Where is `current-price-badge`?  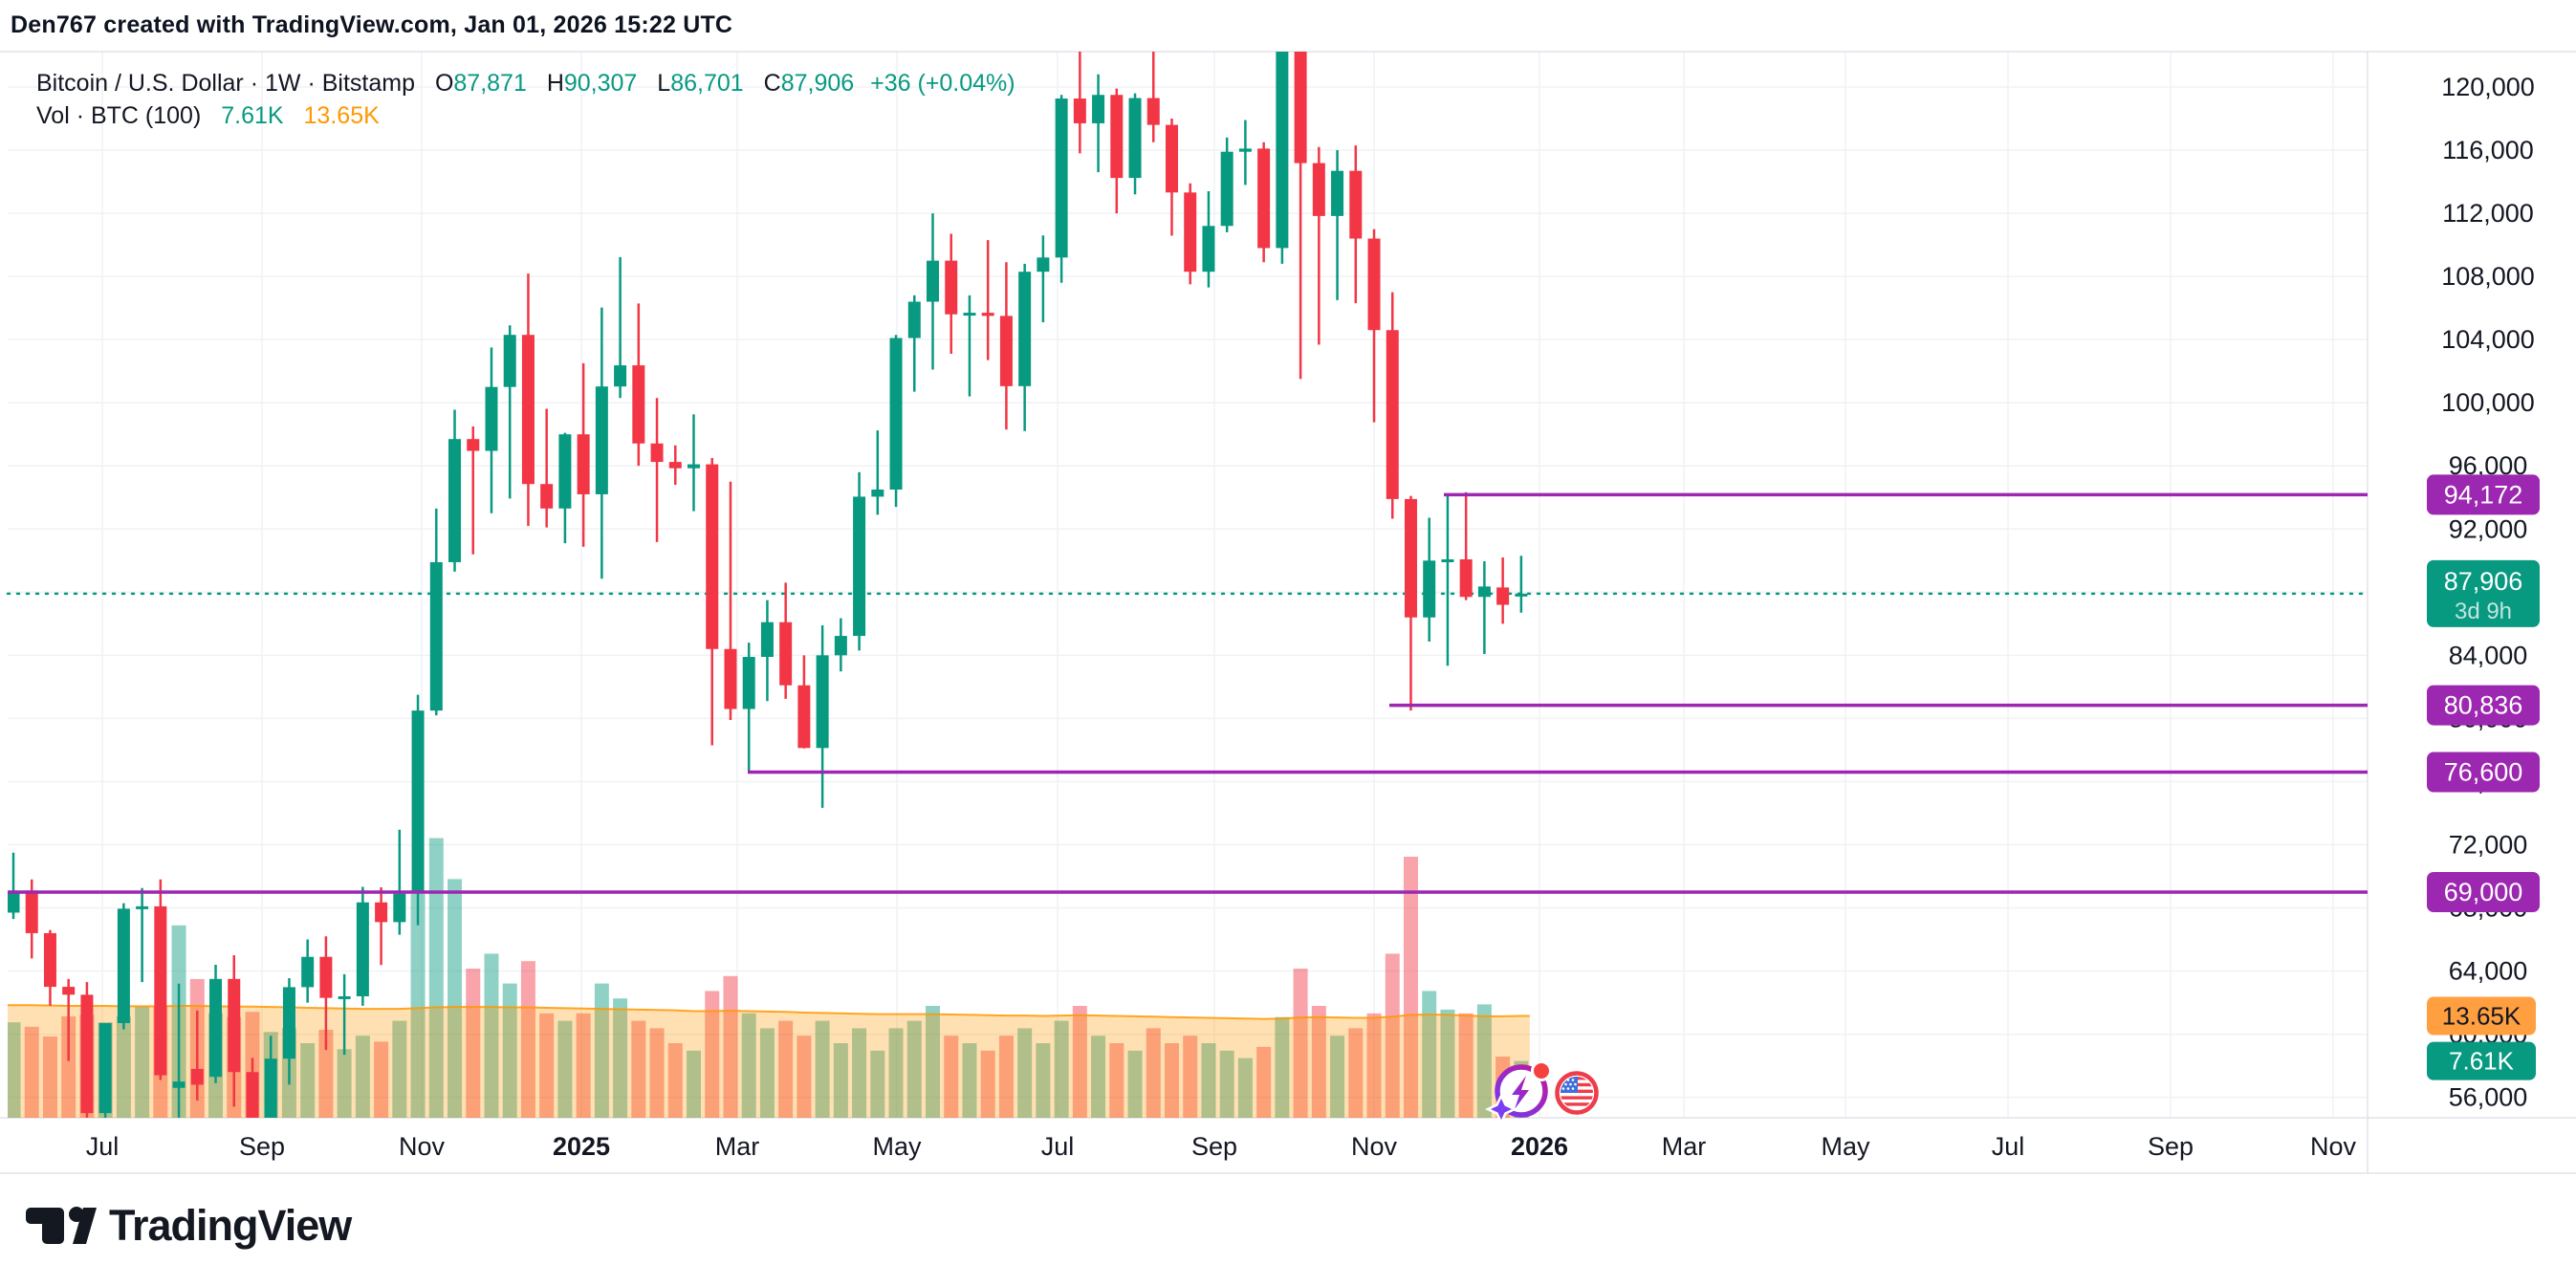
current-price-badge is located at coordinates (2483, 593).